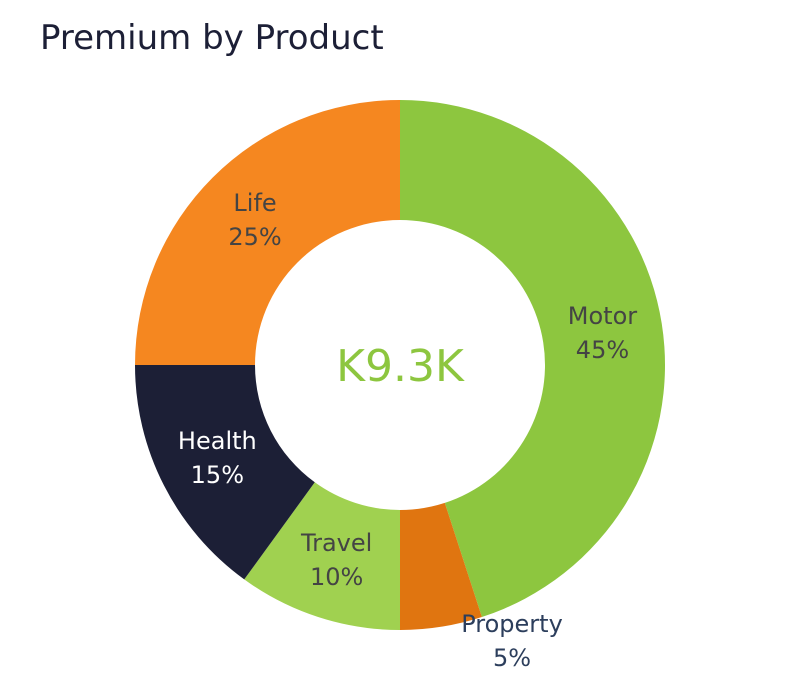 This screenshot has width=800, height=700. What do you see at coordinates (254, 203) in the screenshot?
I see `slice-name-label: Life` at bounding box center [254, 203].